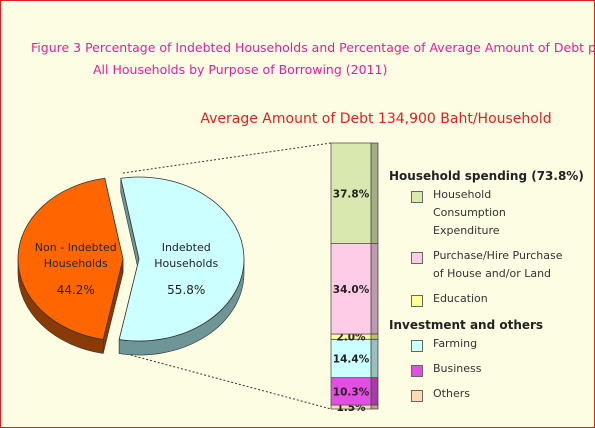  I want to click on value-label: 14.4%, so click(351, 359).